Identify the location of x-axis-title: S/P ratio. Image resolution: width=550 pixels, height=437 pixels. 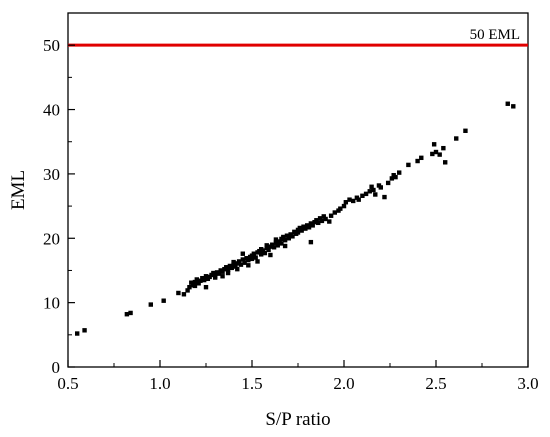
(297, 419).